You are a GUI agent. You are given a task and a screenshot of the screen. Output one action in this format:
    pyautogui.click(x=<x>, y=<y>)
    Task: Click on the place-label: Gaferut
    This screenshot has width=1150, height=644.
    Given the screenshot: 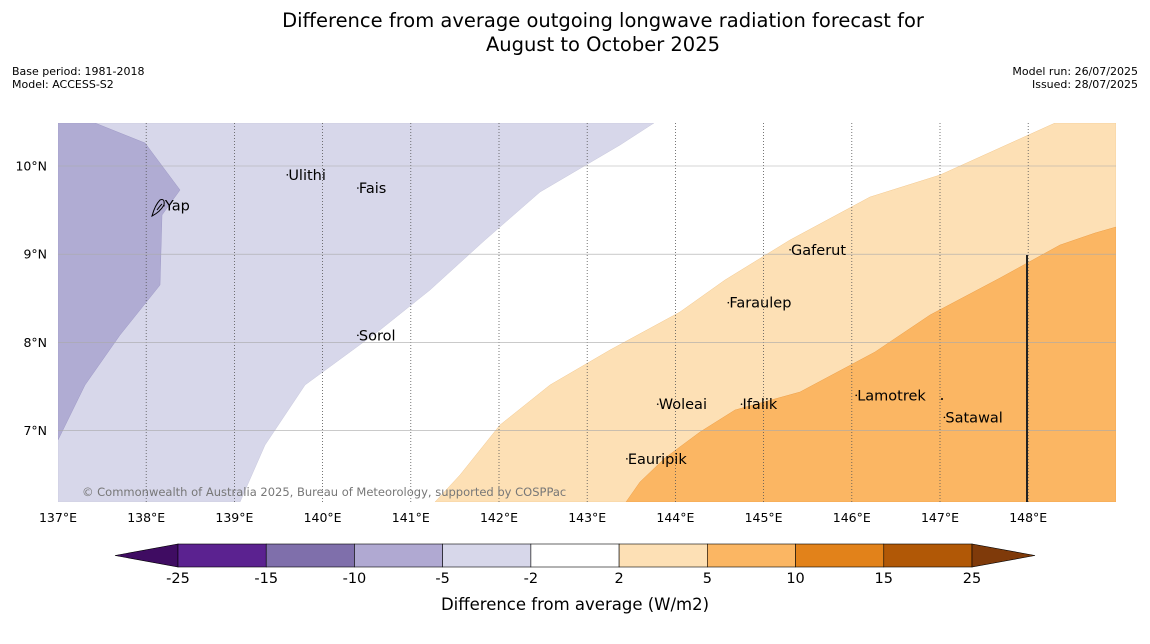 What is the action you would take?
    pyautogui.click(x=818, y=251)
    